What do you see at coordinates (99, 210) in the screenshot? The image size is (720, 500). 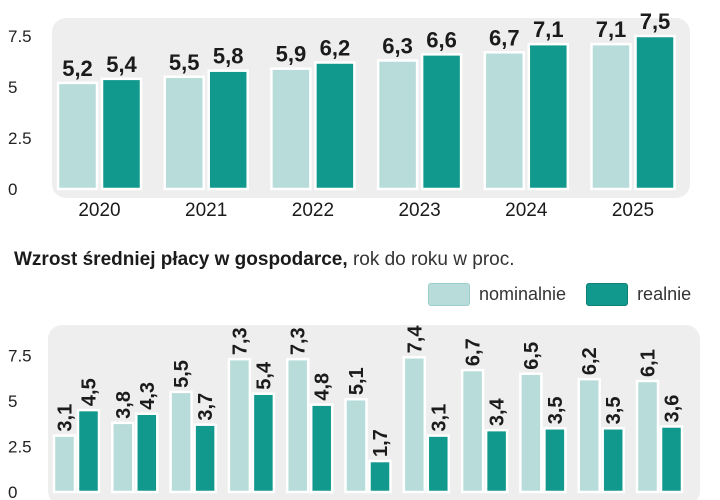 I see `chart1-xtick: 2020` at bounding box center [99, 210].